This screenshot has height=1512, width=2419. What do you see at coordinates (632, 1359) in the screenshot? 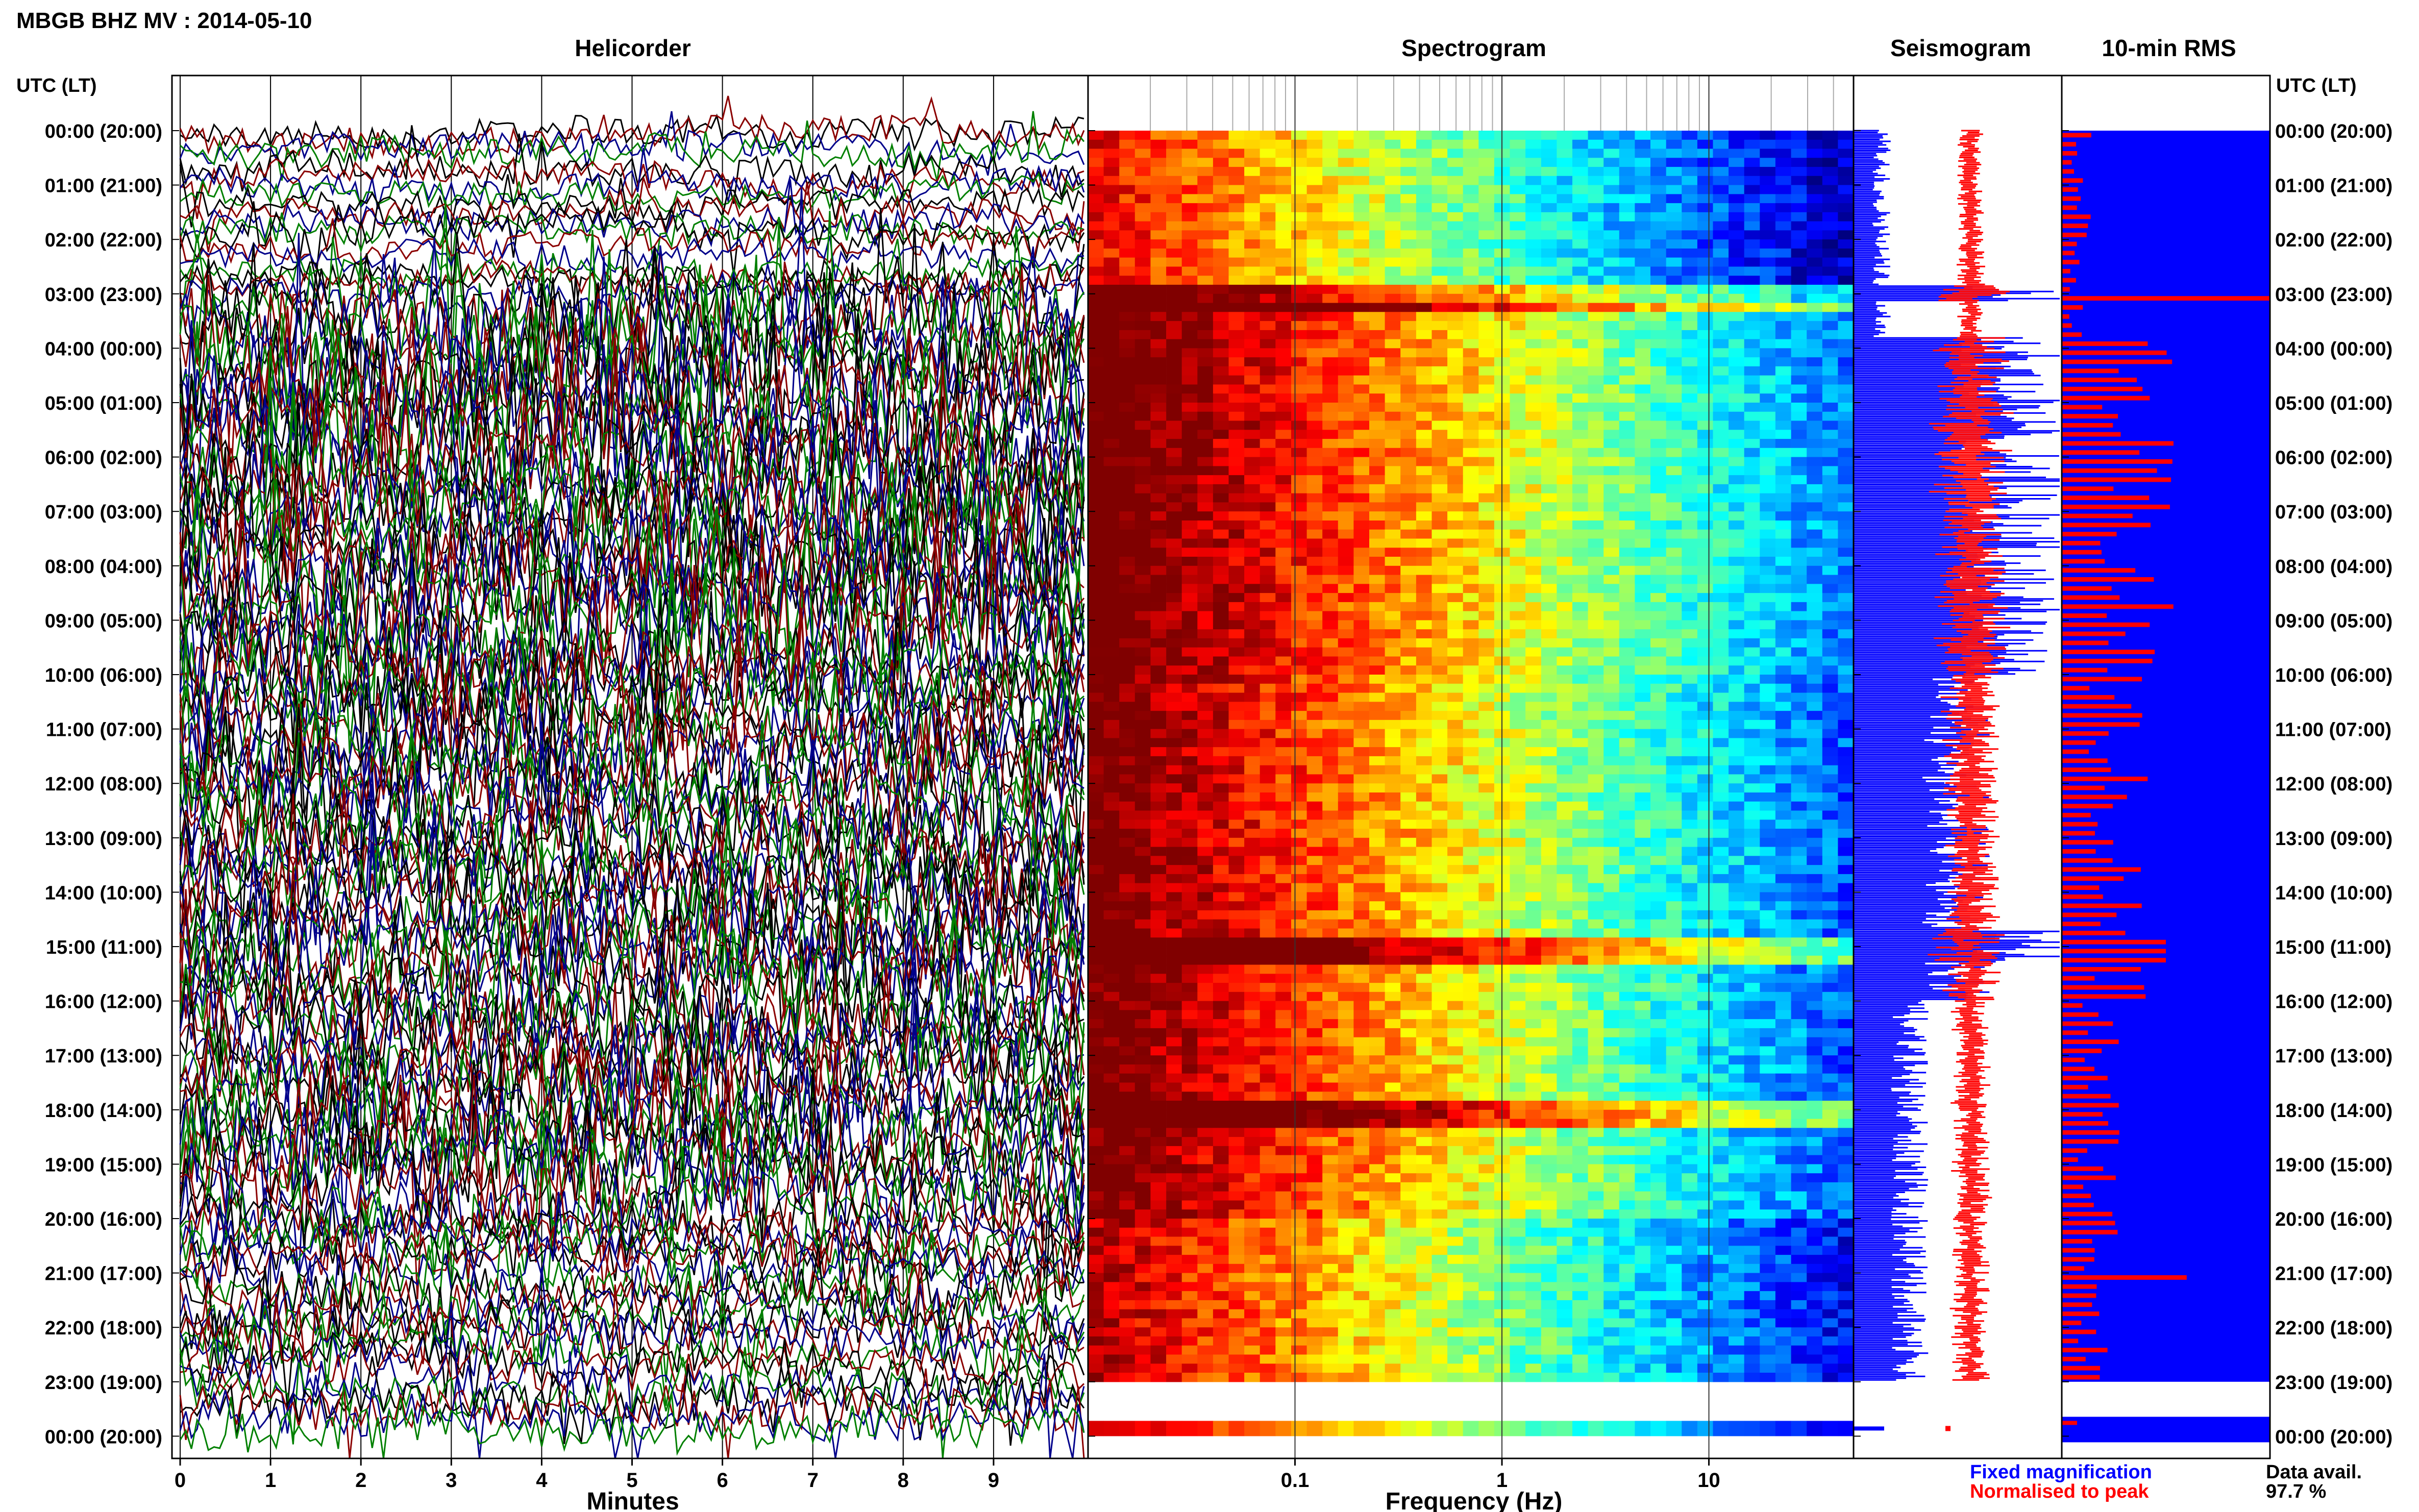
I see `helicorder-trace` at bounding box center [632, 1359].